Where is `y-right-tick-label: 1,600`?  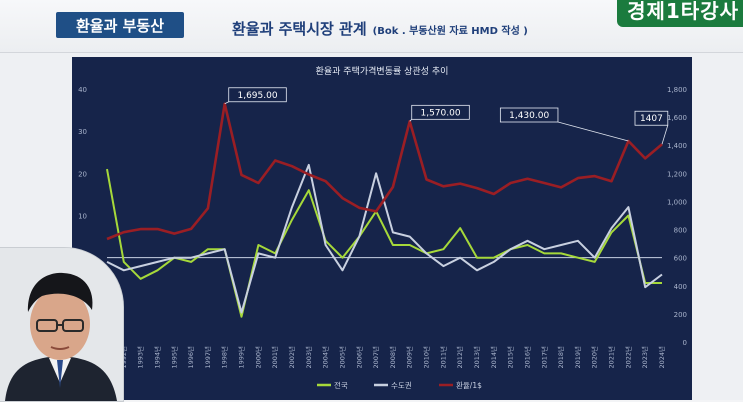 y-right-tick-label: 1,600 is located at coordinates (677, 118).